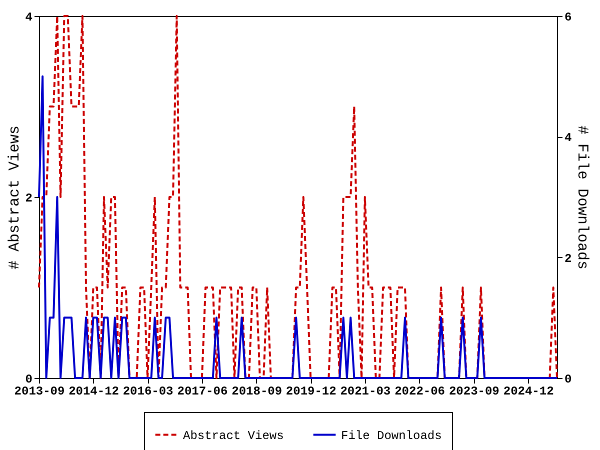 Image resolution: width=600 pixels, height=450 pixels. What do you see at coordinates (311, 391) in the screenshot?
I see `x-tick-label: 2019-12` at bounding box center [311, 391].